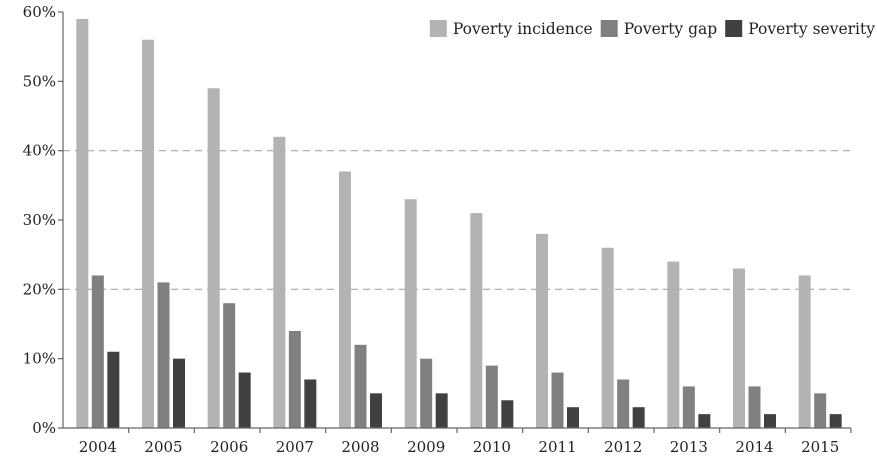  Describe the element at coordinates (689, 447) in the screenshot. I see `x-tick-label: 2013` at that location.